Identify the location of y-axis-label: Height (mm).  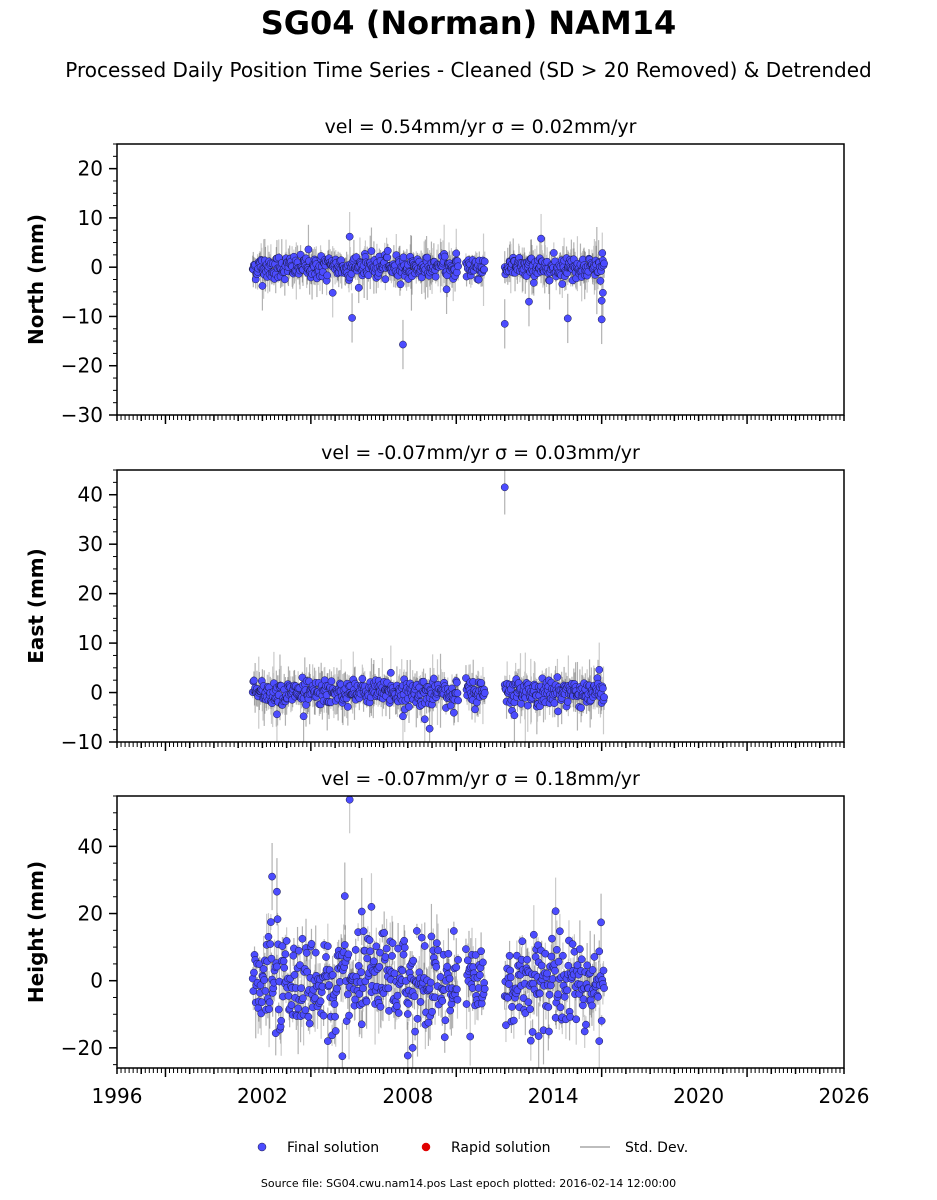
(36, 932).